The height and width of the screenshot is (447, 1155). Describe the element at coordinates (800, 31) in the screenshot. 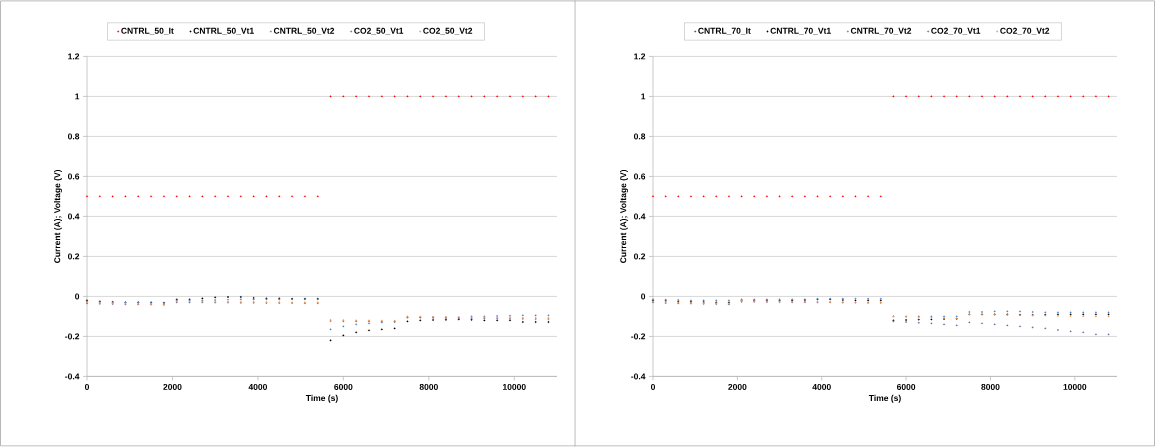

I see `legend-label: CNTRL_70_Vt1` at that location.